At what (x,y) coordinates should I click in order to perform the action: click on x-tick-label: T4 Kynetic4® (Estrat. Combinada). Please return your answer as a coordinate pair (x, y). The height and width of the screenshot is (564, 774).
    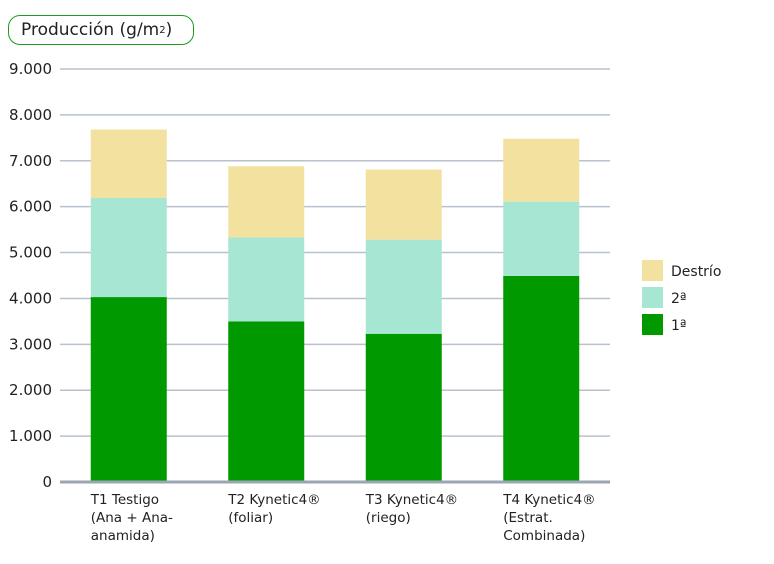
    Looking at the image, I should click on (548, 518).